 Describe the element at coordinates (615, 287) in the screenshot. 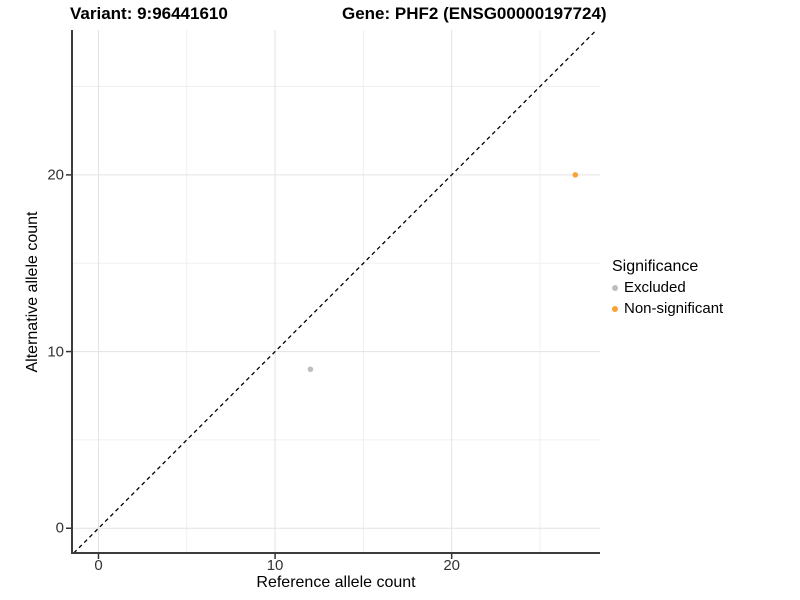

I see `excluded-swatch-icon` at that location.